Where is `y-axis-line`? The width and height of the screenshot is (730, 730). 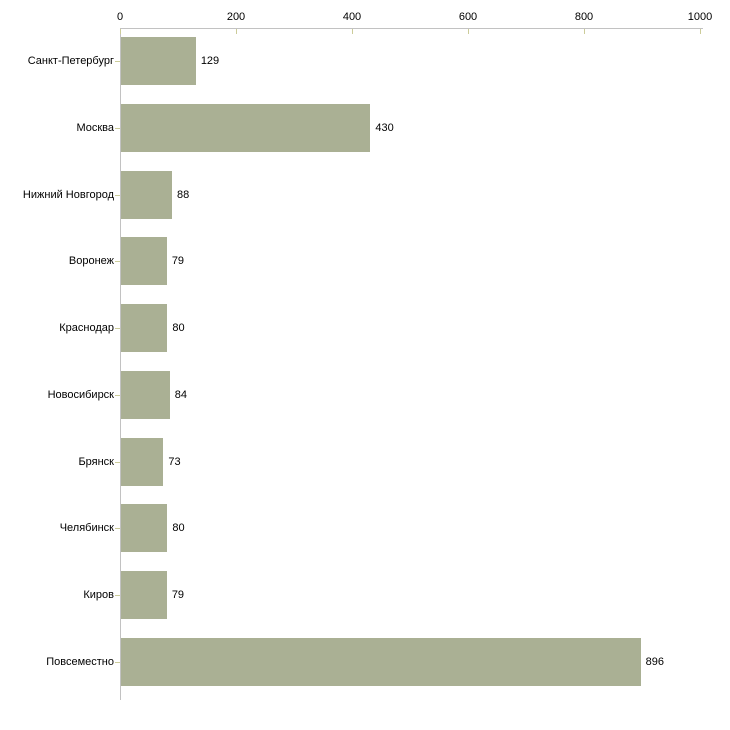 y-axis-line is located at coordinates (120, 364).